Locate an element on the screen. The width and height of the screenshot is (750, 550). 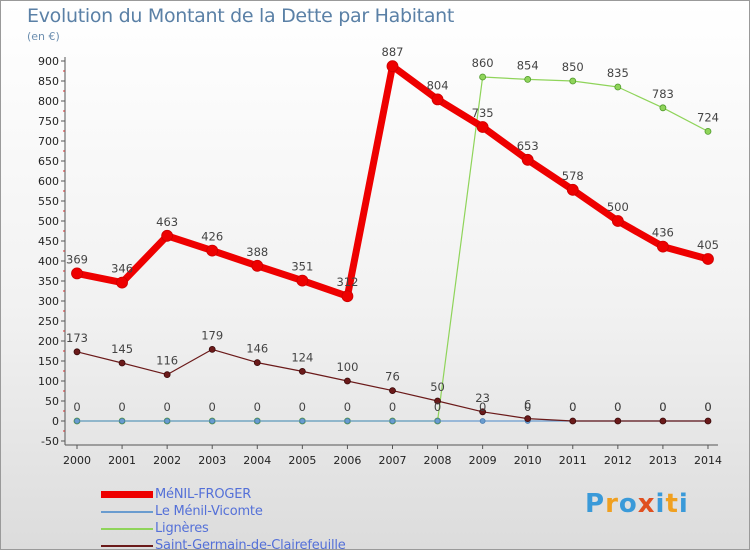
data-label-menil-froger: 578 is located at coordinates (573, 176).